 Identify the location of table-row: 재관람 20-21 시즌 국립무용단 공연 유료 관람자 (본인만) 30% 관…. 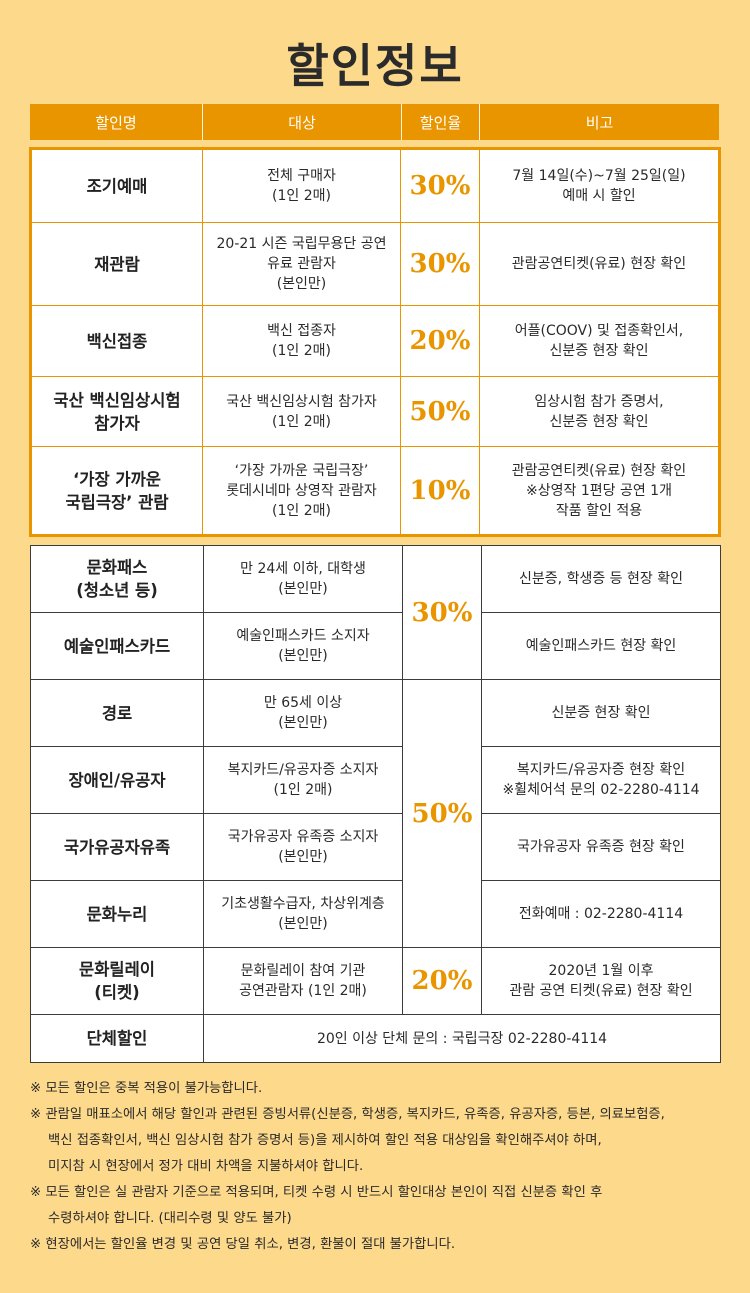
(375, 264).